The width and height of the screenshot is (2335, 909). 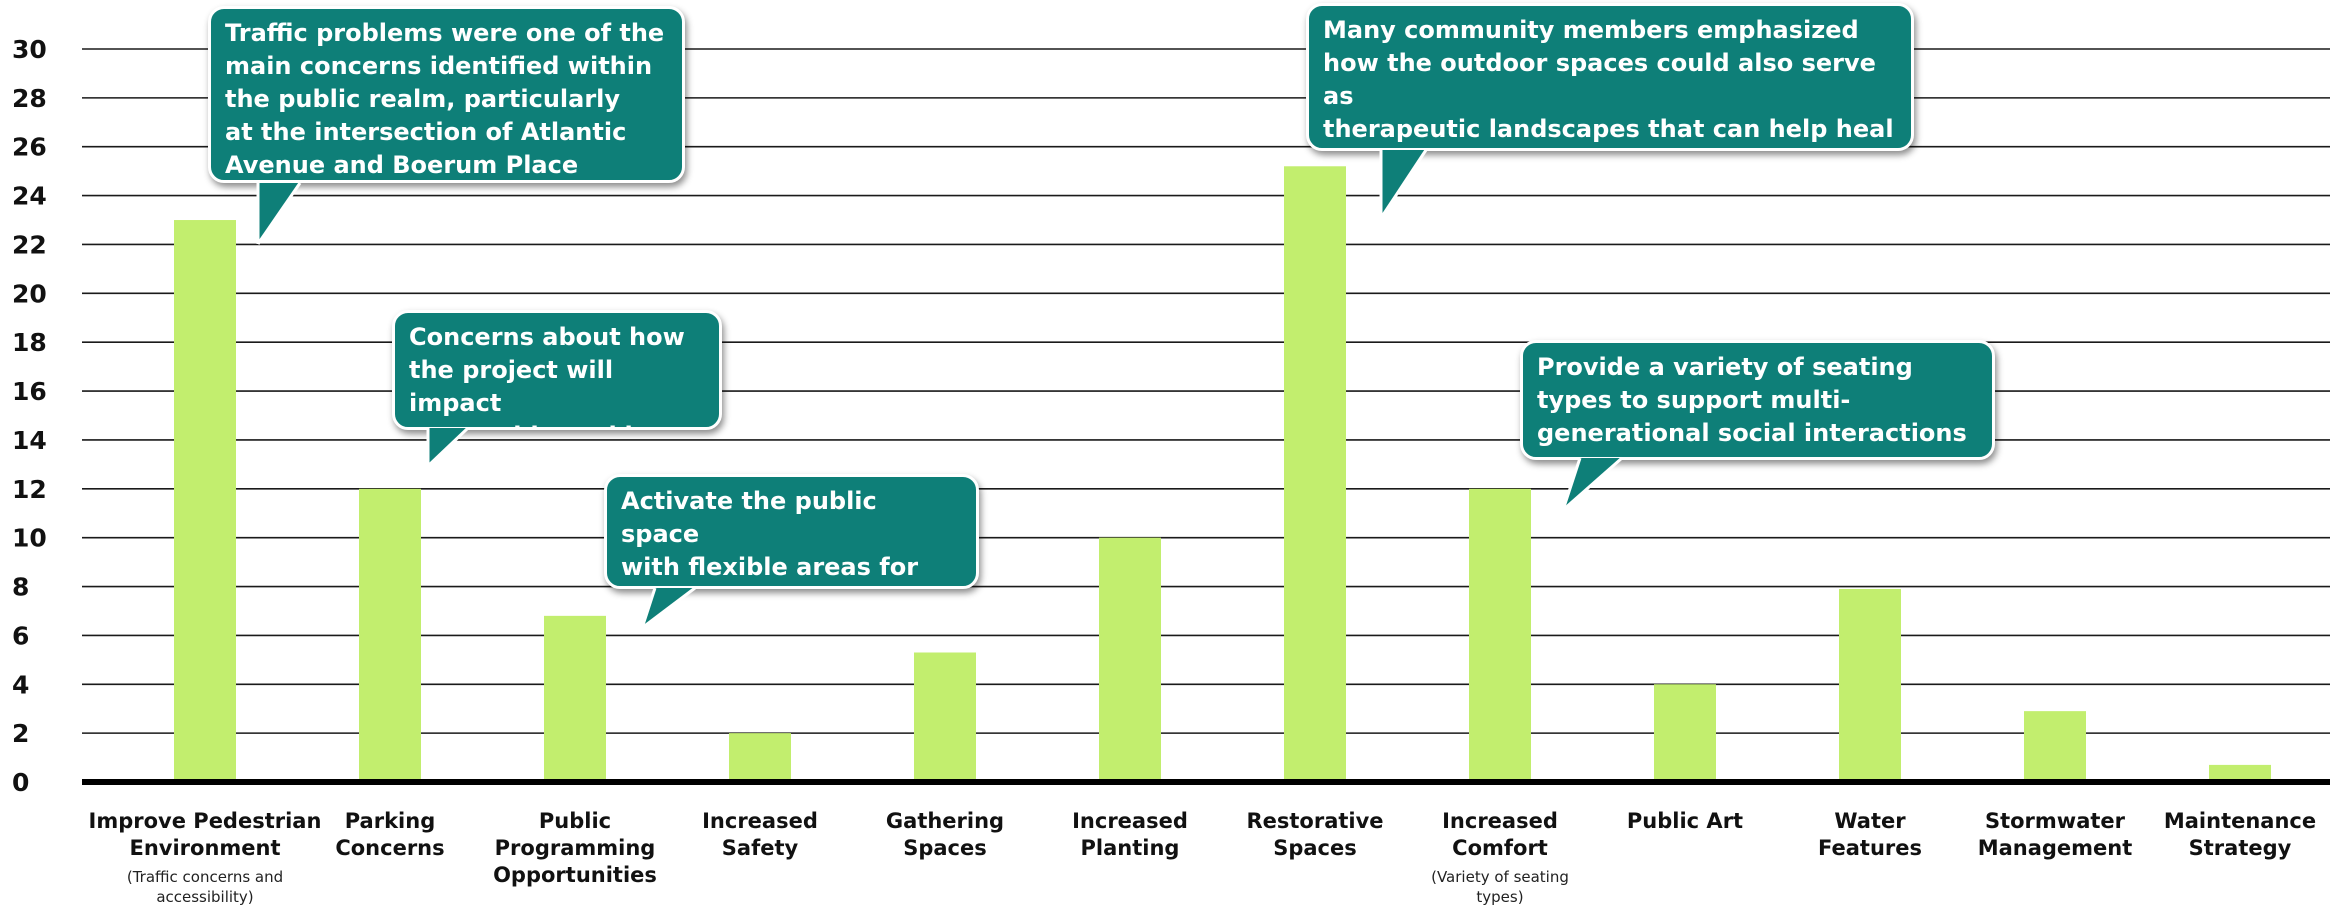 I want to click on x-tick-label: Public Art, so click(x=1685, y=821).